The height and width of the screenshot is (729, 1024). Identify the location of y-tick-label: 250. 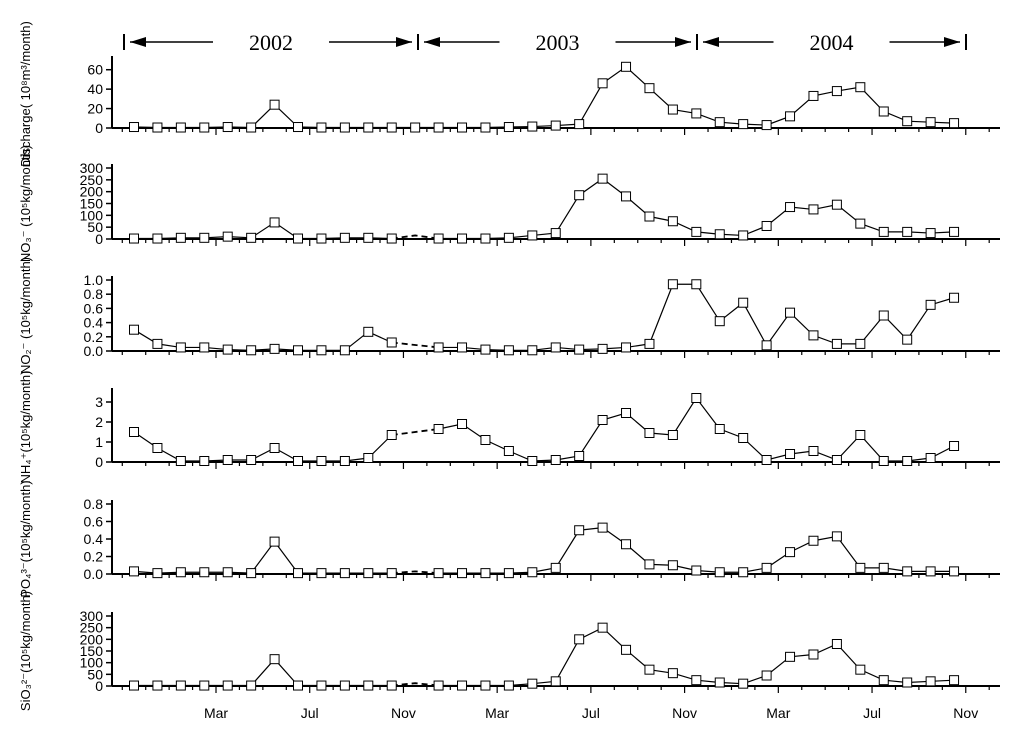
(92, 628).